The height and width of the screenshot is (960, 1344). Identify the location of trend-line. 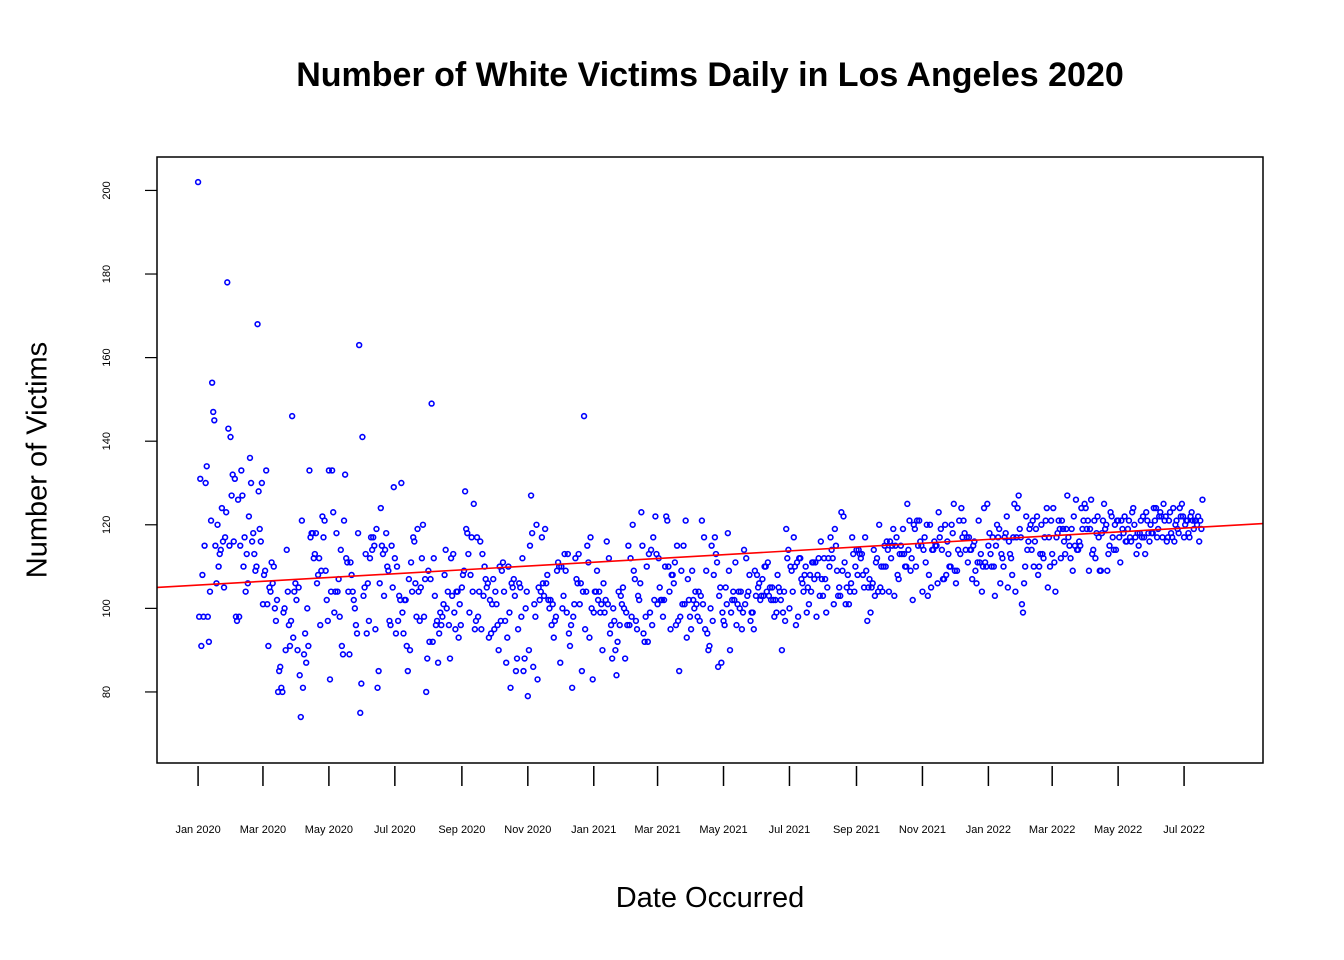
(710, 555).